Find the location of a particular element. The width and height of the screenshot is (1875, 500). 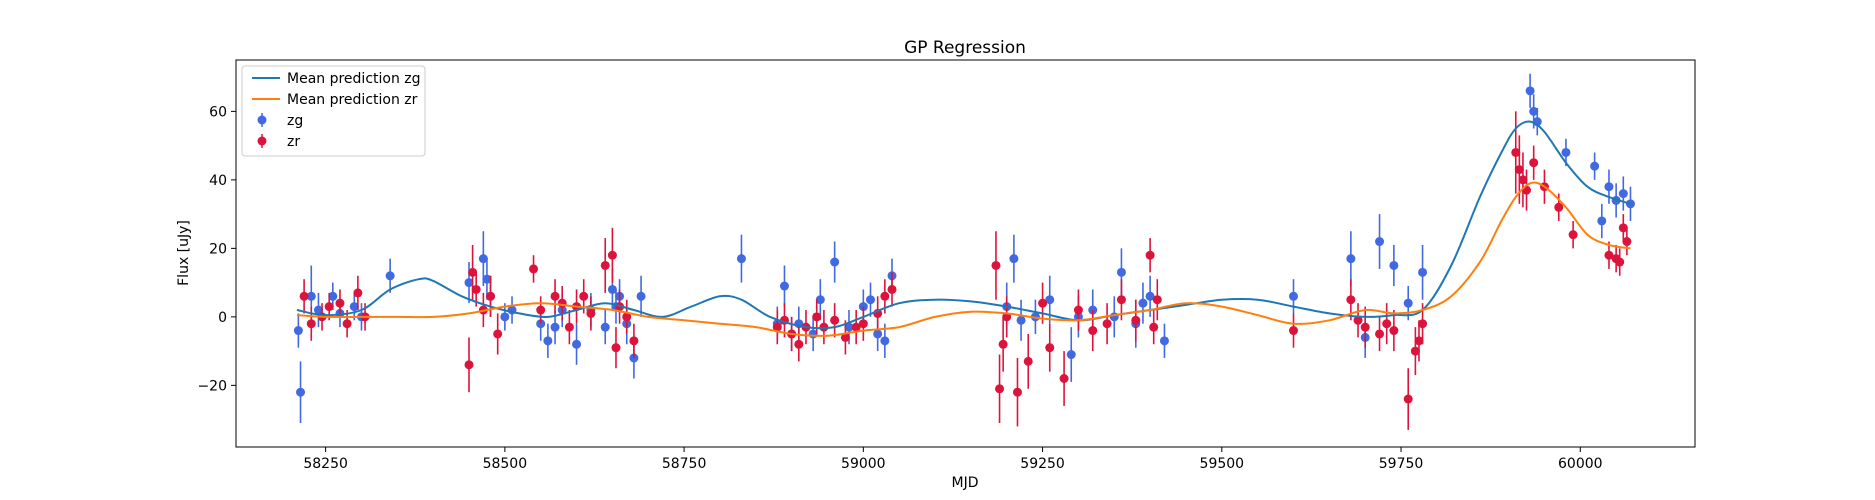

legend-label-mean-zg: Mean prediction zg is located at coordinates (354, 79).